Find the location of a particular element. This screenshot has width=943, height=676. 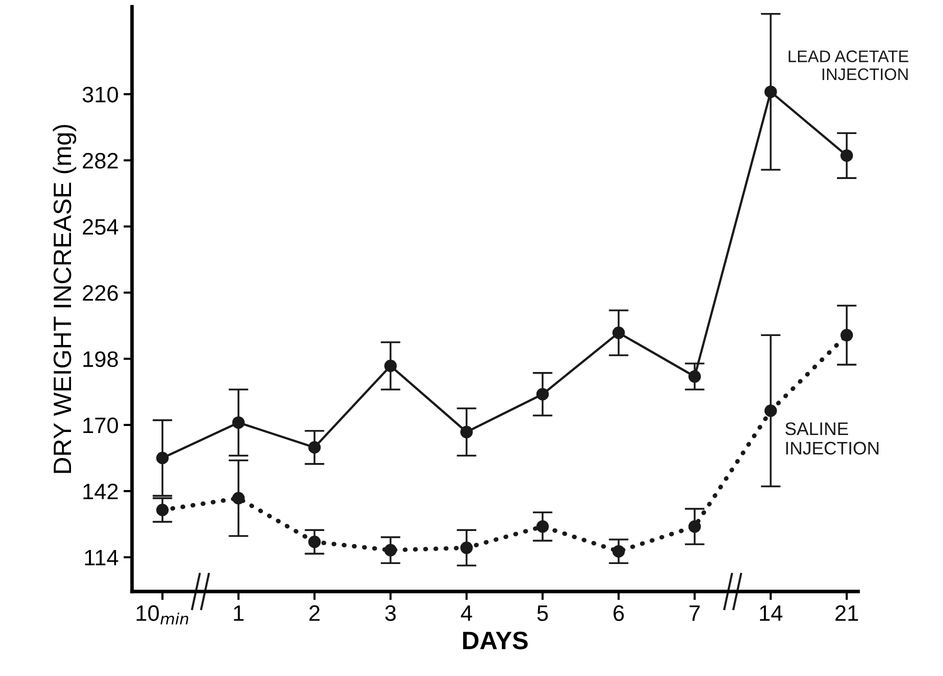

y-tick-label: 114 is located at coordinates (101, 558).